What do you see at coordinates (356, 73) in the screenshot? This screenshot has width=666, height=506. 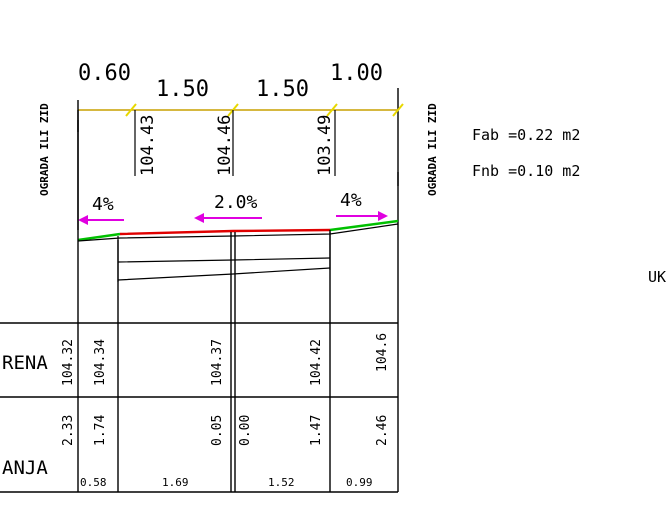 I see `dimension-label-4: 1.00` at bounding box center [356, 73].